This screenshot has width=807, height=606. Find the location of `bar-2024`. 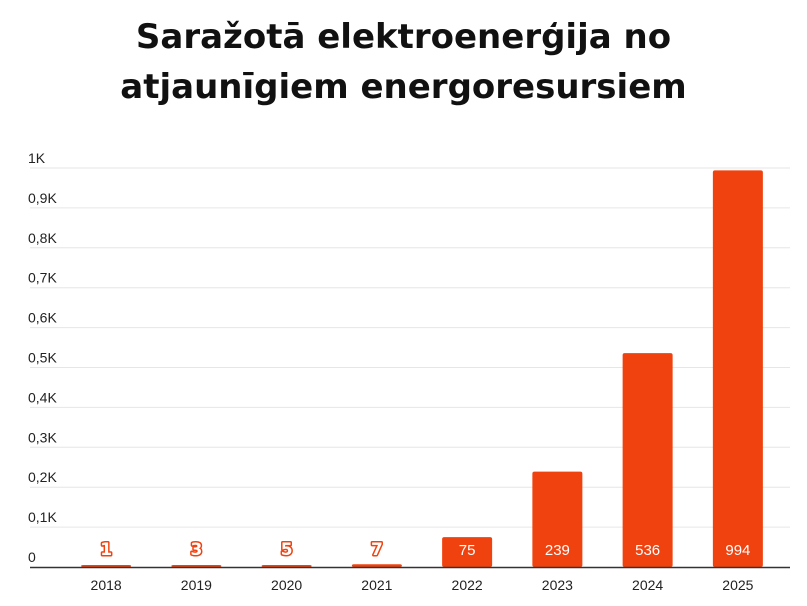

bar-2024 is located at coordinates (647, 460).